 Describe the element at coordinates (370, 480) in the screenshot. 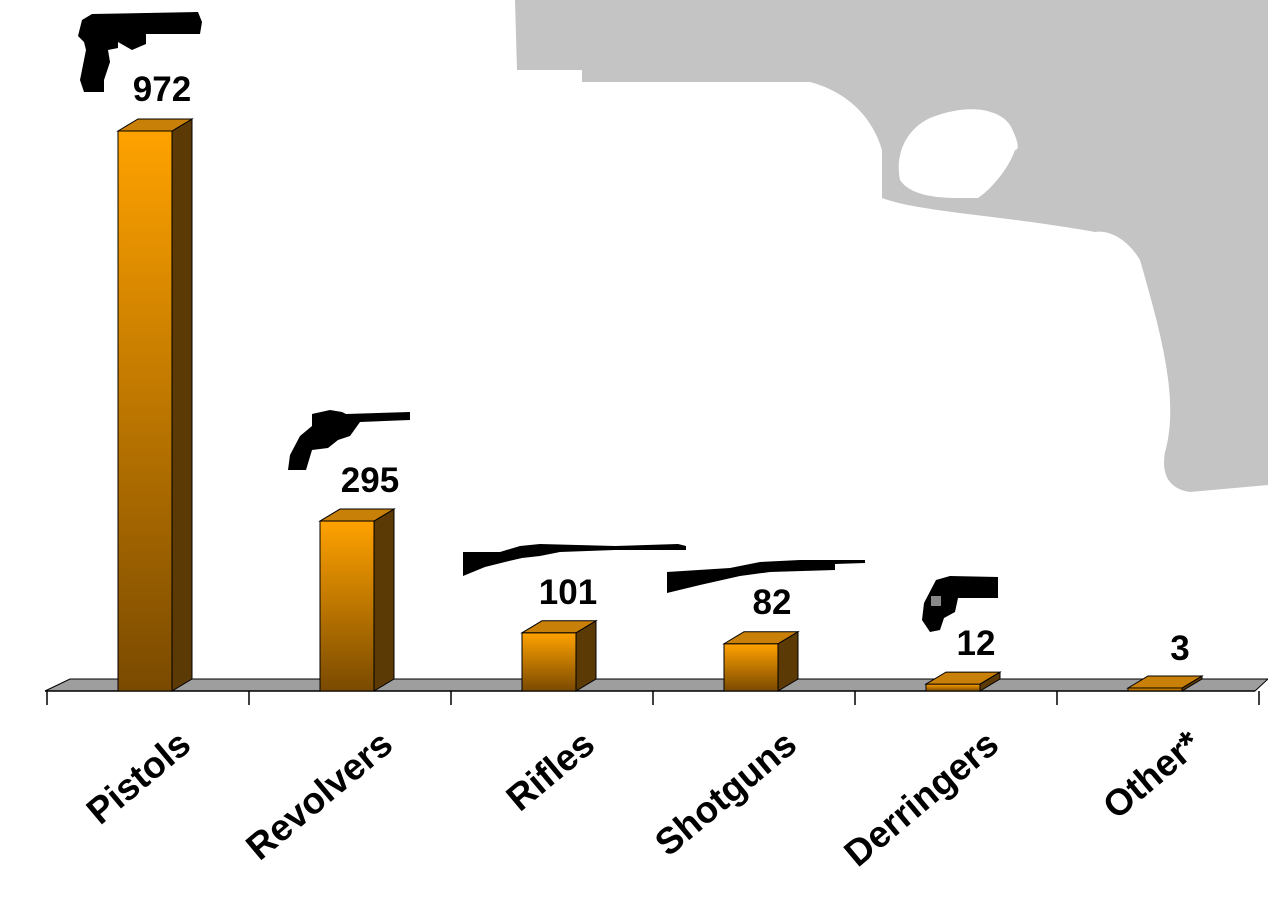

I see `value-label: 295` at that location.